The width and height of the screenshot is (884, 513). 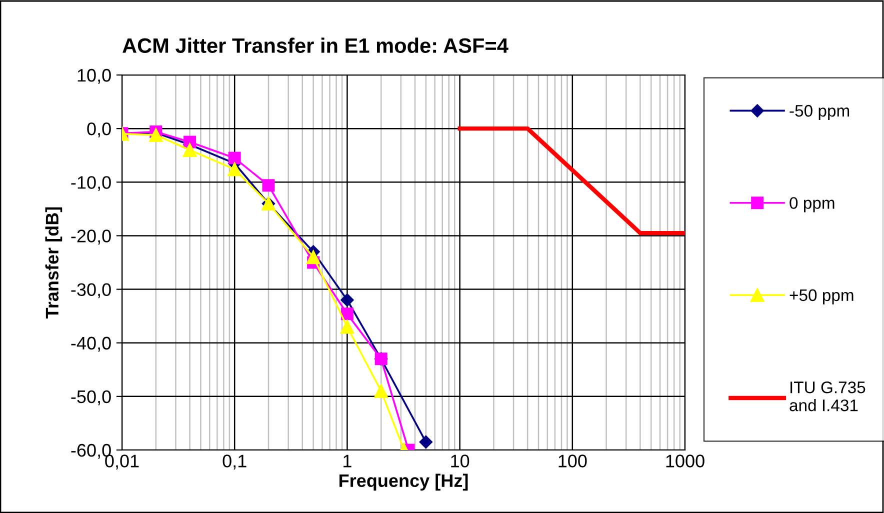 I want to click on legend-label: +50 ppm, so click(x=822, y=296).